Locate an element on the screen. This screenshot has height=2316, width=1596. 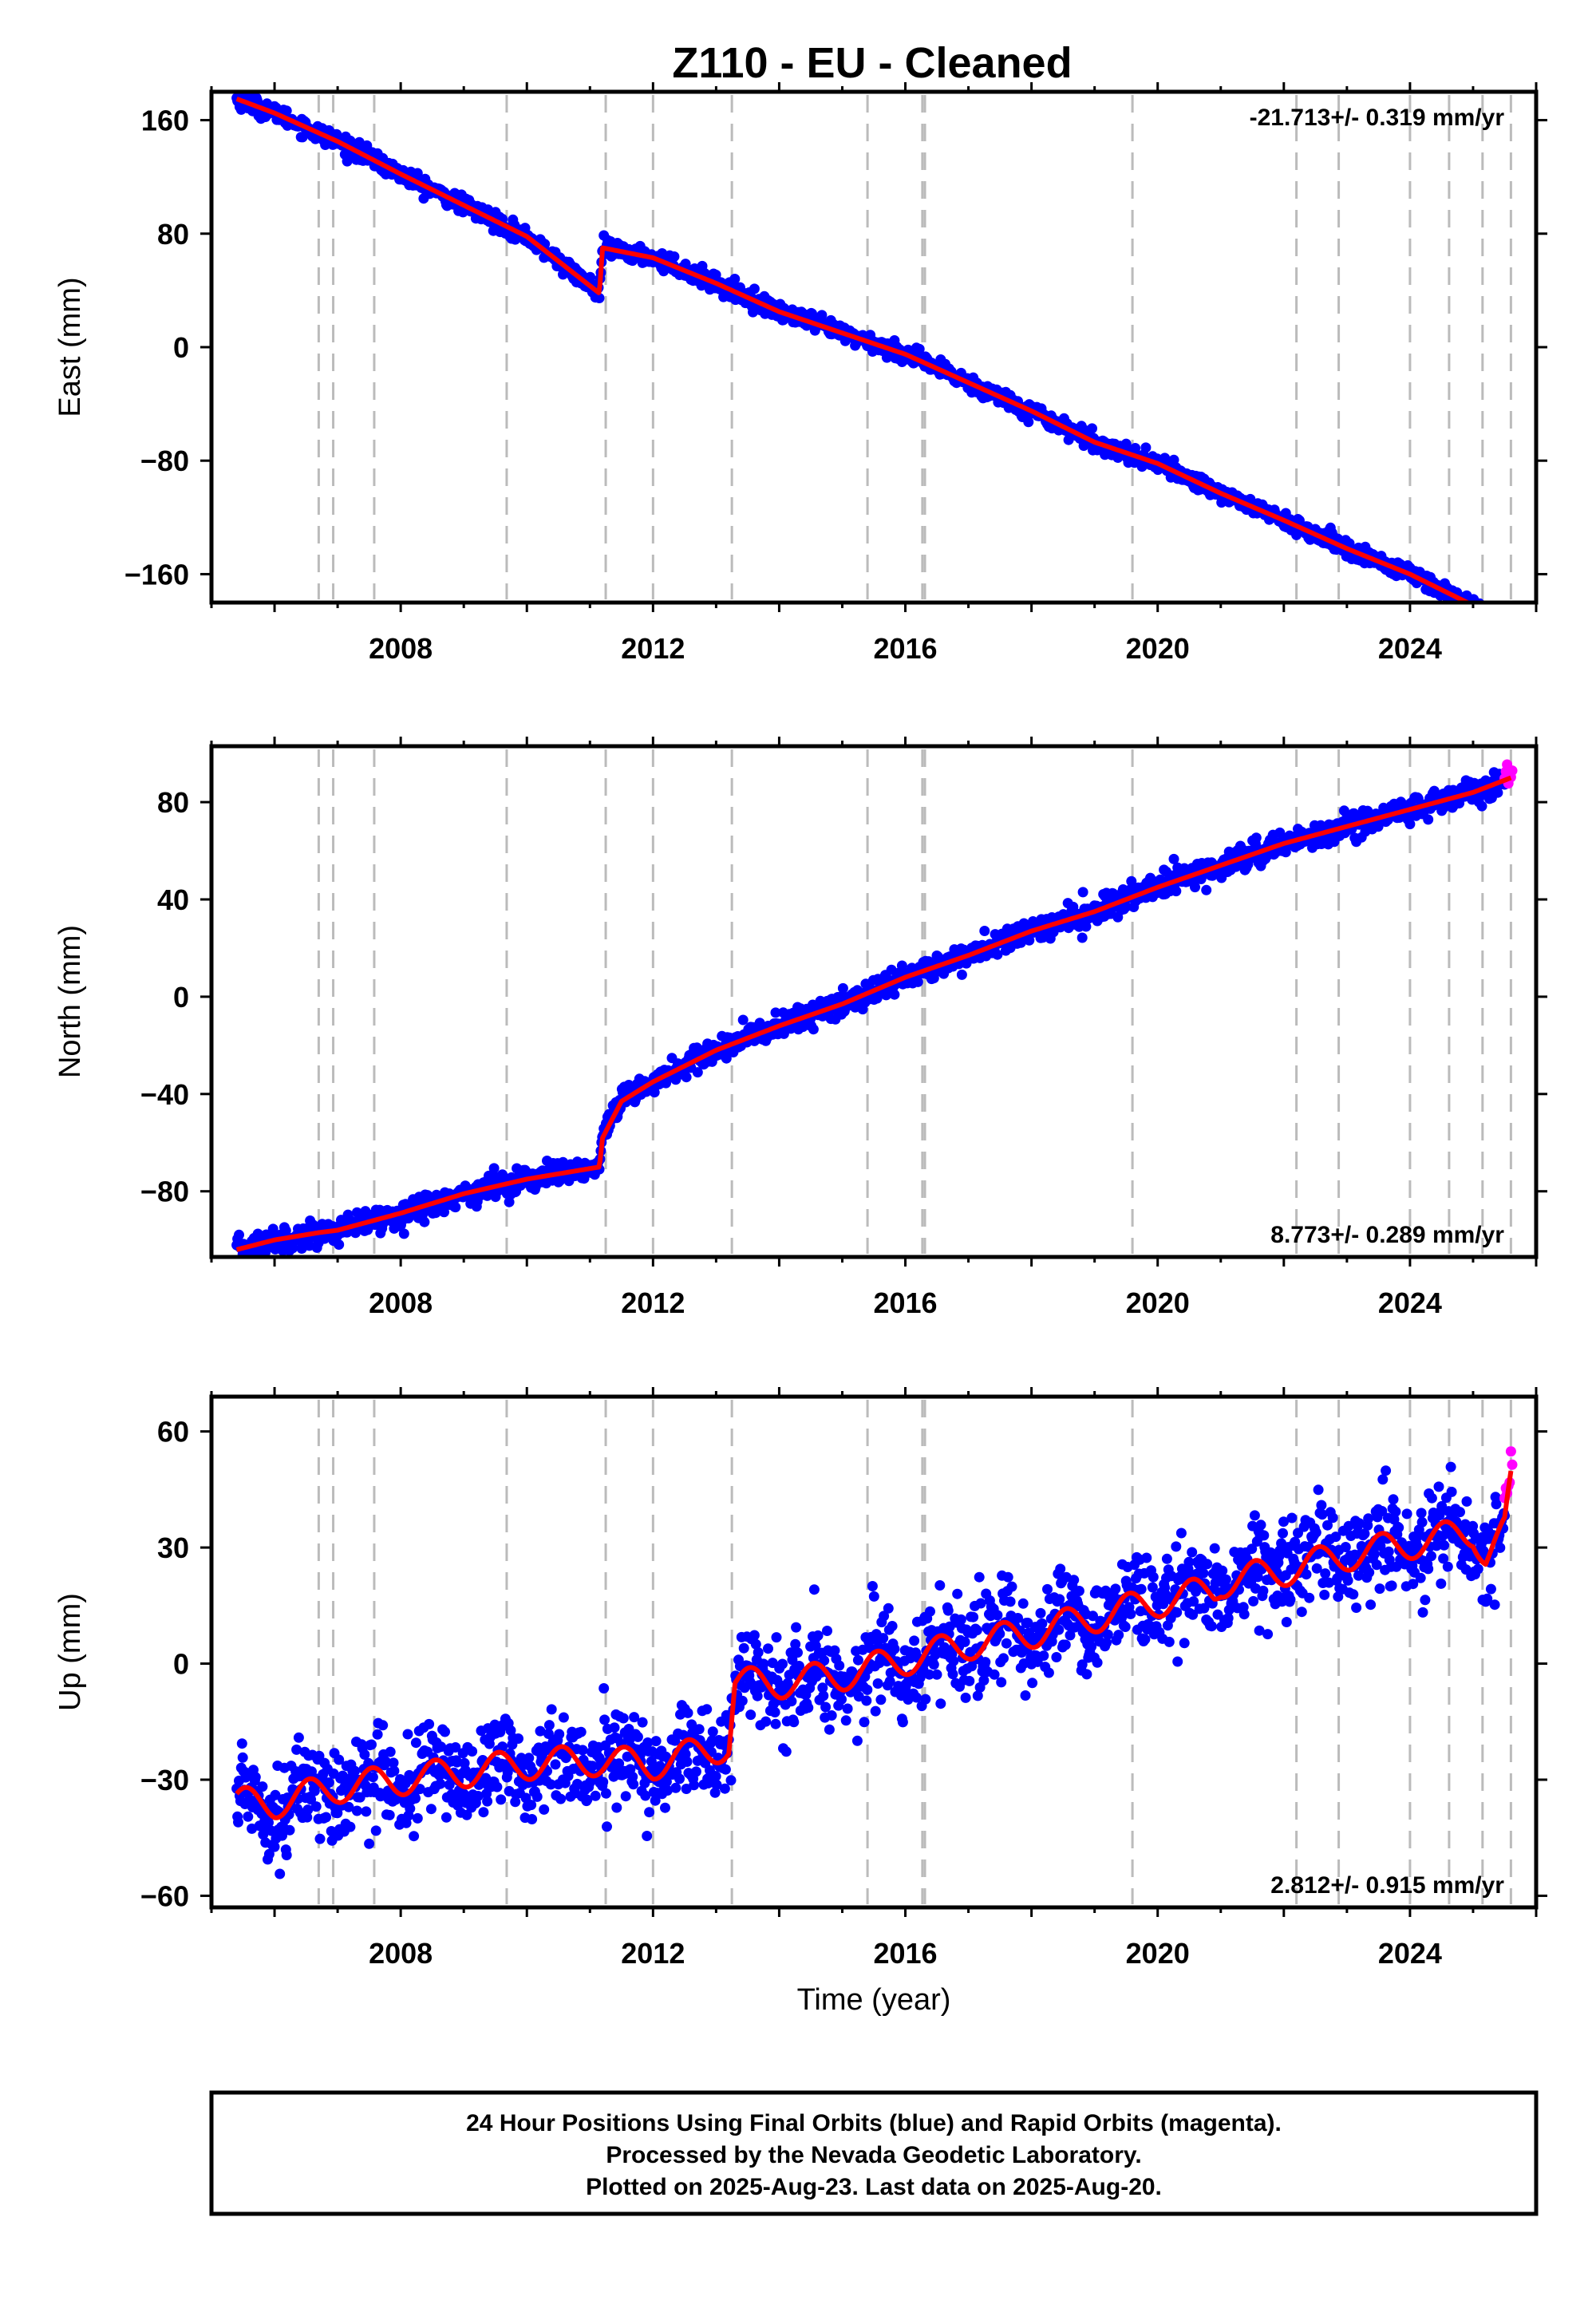
east-ytick-label: 160 is located at coordinates (165, 121).